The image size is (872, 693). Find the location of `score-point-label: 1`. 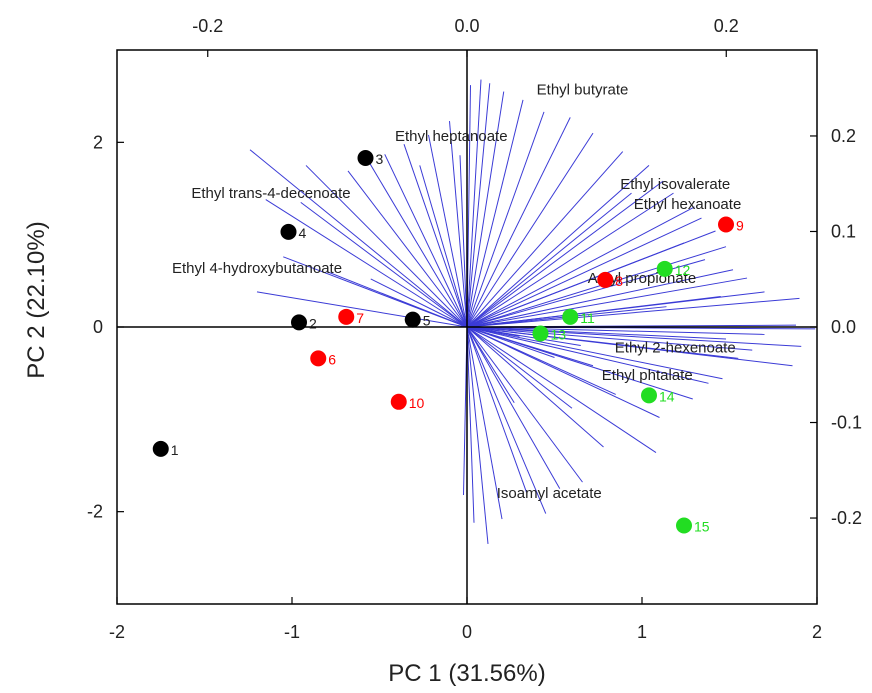

score-point-label: 1 is located at coordinates (175, 450).